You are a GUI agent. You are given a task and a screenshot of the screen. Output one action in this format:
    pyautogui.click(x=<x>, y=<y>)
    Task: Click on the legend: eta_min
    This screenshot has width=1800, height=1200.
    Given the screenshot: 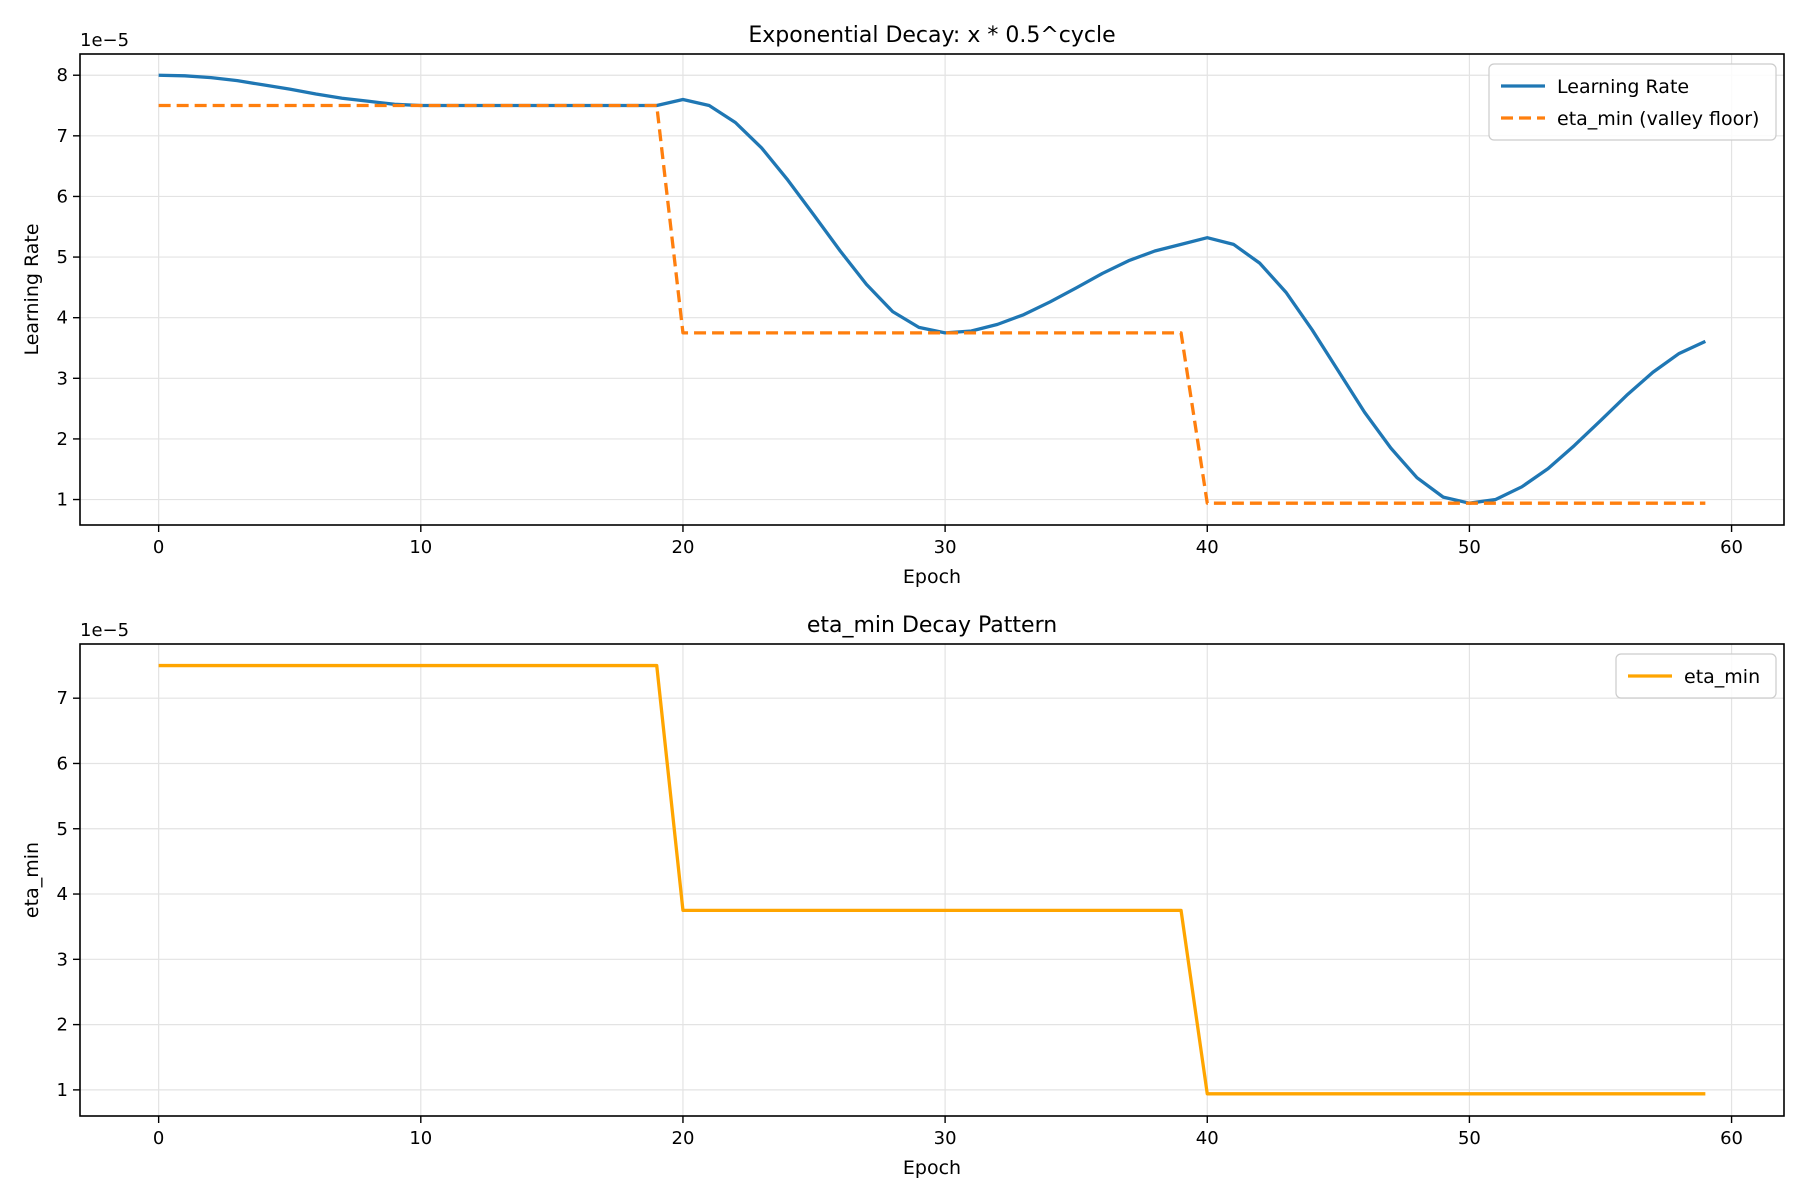 What is the action you would take?
    pyautogui.click(x=1696, y=676)
    